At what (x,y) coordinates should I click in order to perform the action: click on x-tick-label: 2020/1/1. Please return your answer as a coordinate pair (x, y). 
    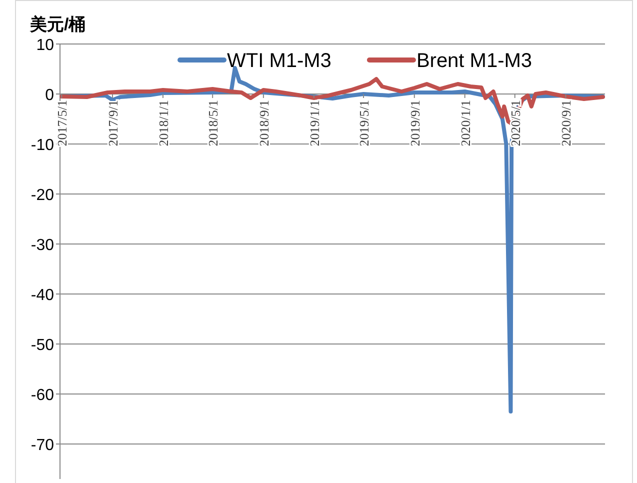
    Looking at the image, I should click on (465, 123).